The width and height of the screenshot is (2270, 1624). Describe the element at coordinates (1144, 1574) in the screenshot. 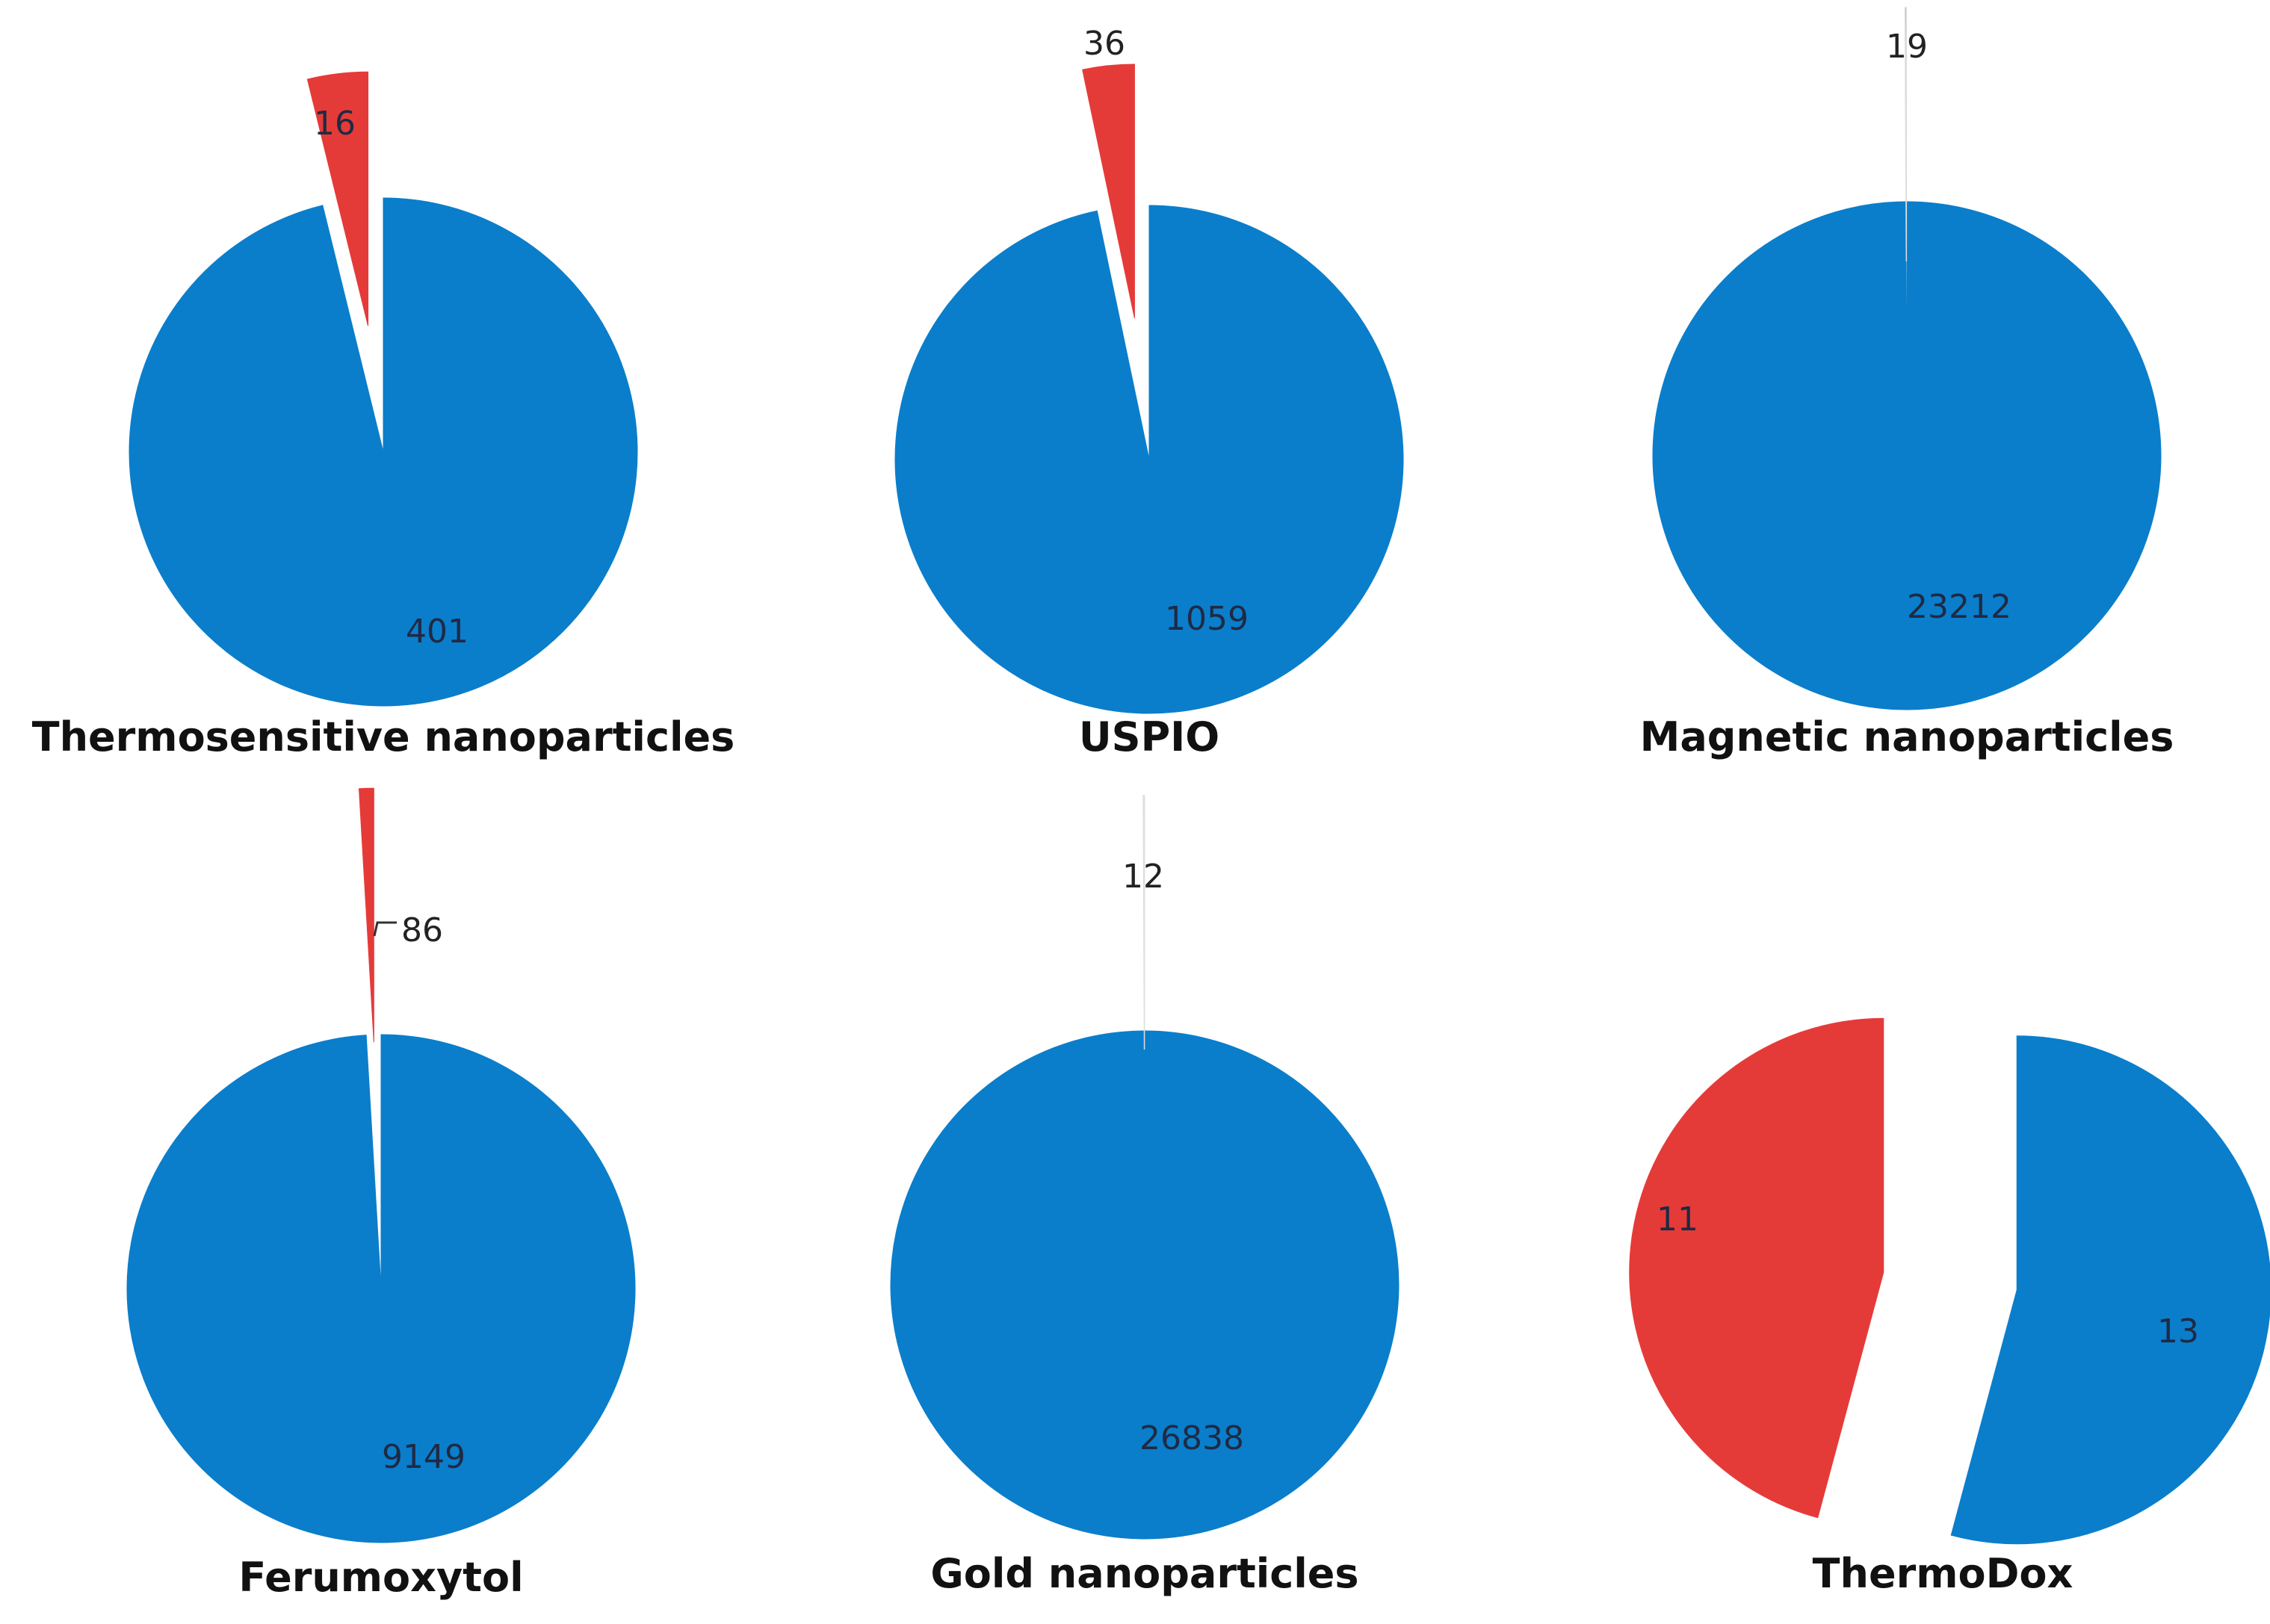

I see `chart-title: Gold nanoparticles` at that location.